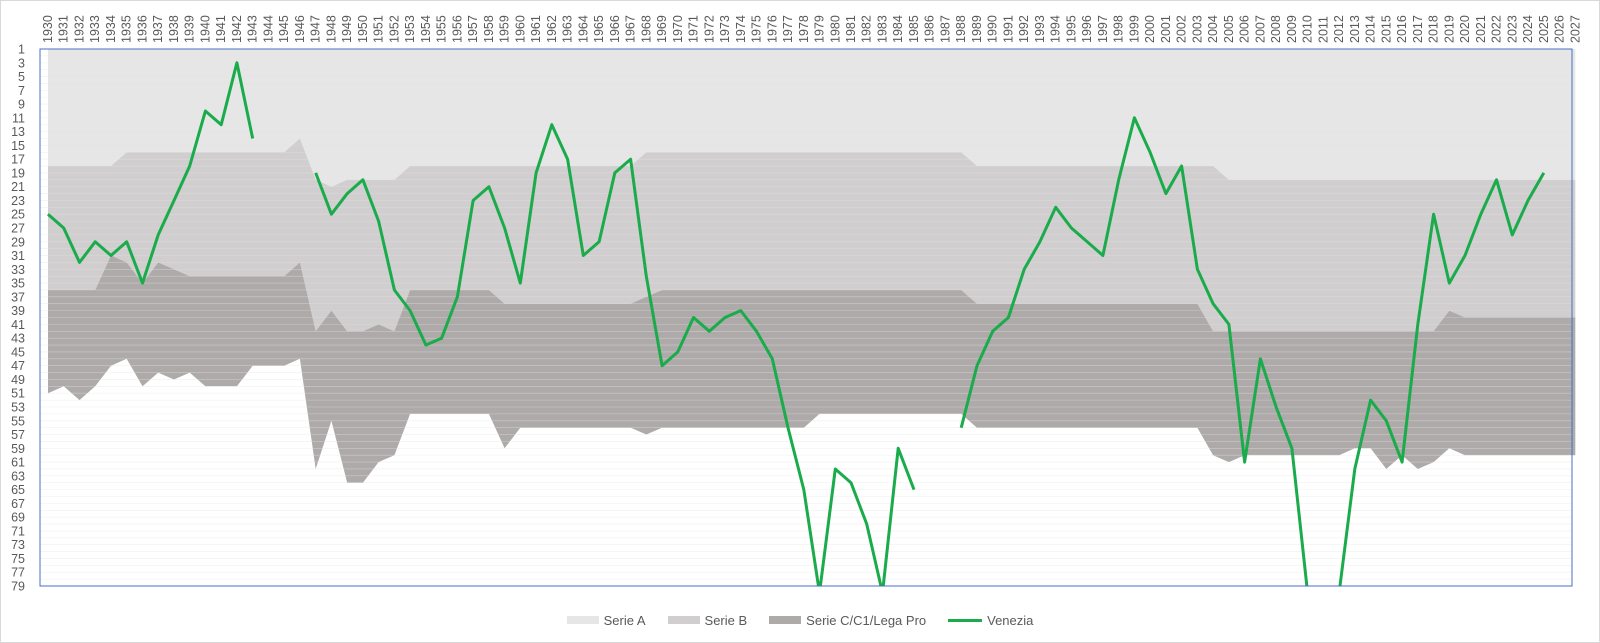 Image resolution: width=1600 pixels, height=643 pixels. I want to click on x-tick-label: 2008, so click(1276, 29).